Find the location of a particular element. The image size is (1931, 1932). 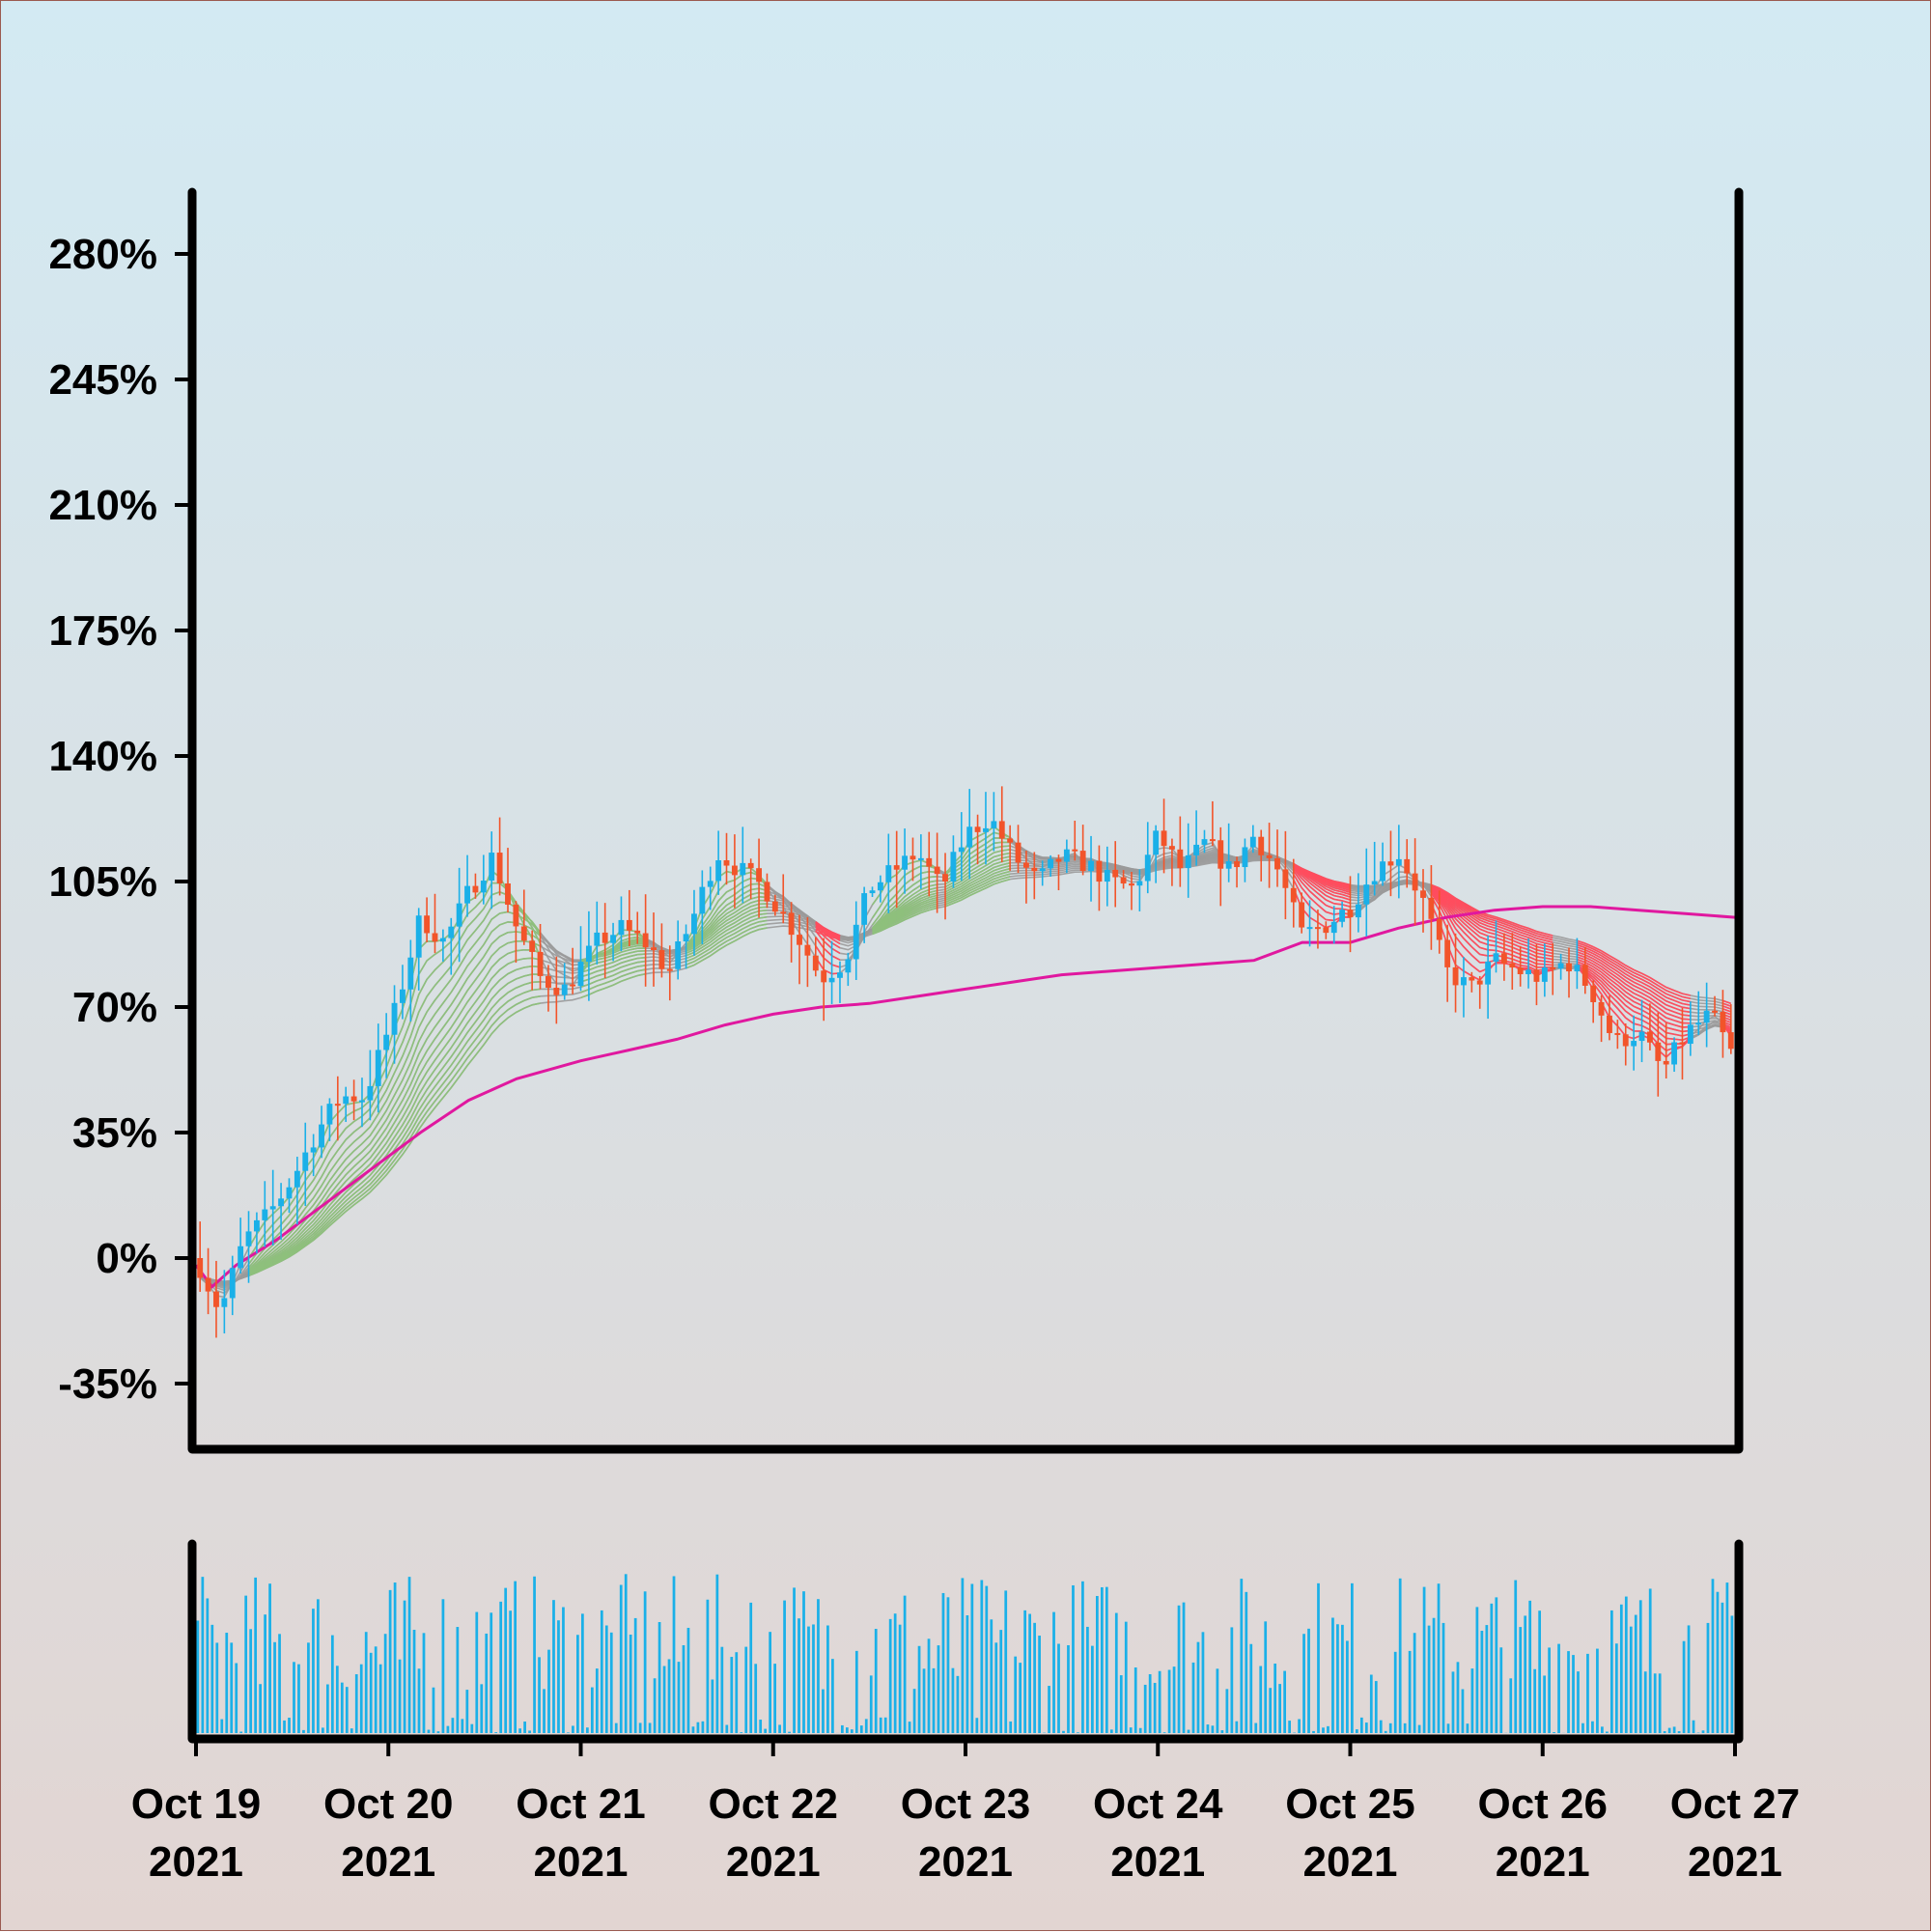

x-tick-label-year: 2021 is located at coordinates (1543, 1862).